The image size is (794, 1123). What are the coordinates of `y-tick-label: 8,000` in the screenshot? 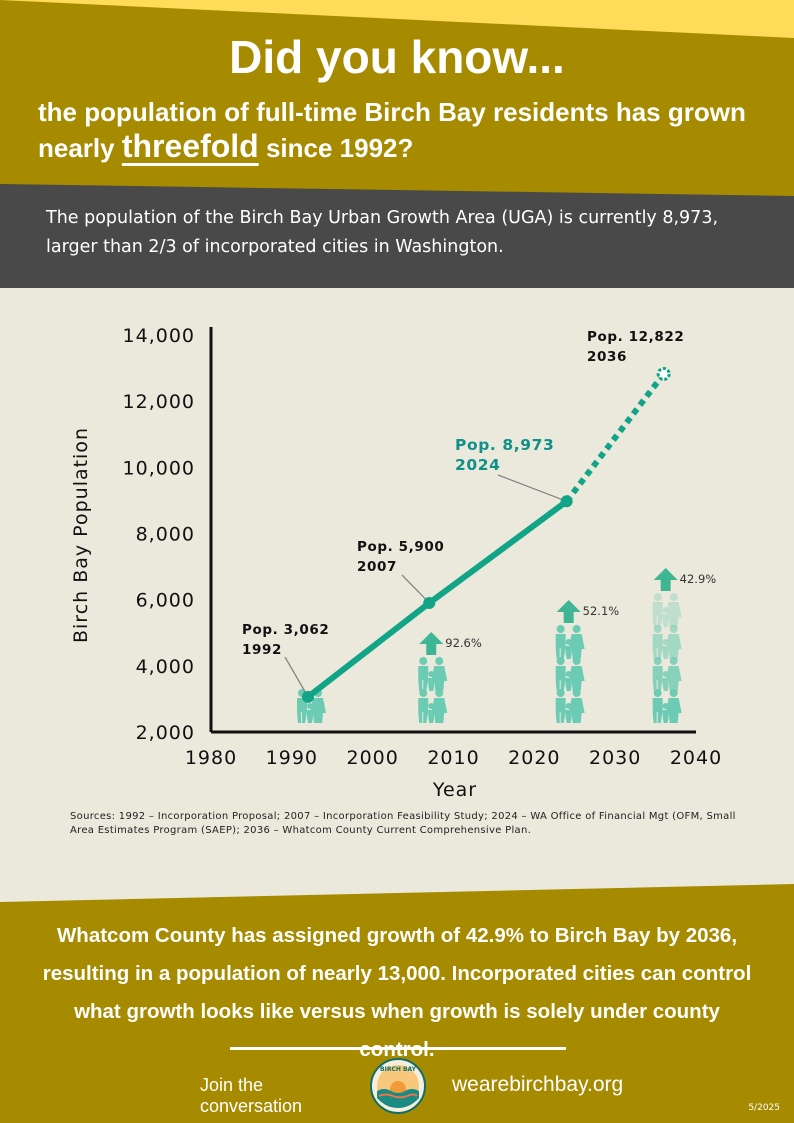 It's located at (165, 535).